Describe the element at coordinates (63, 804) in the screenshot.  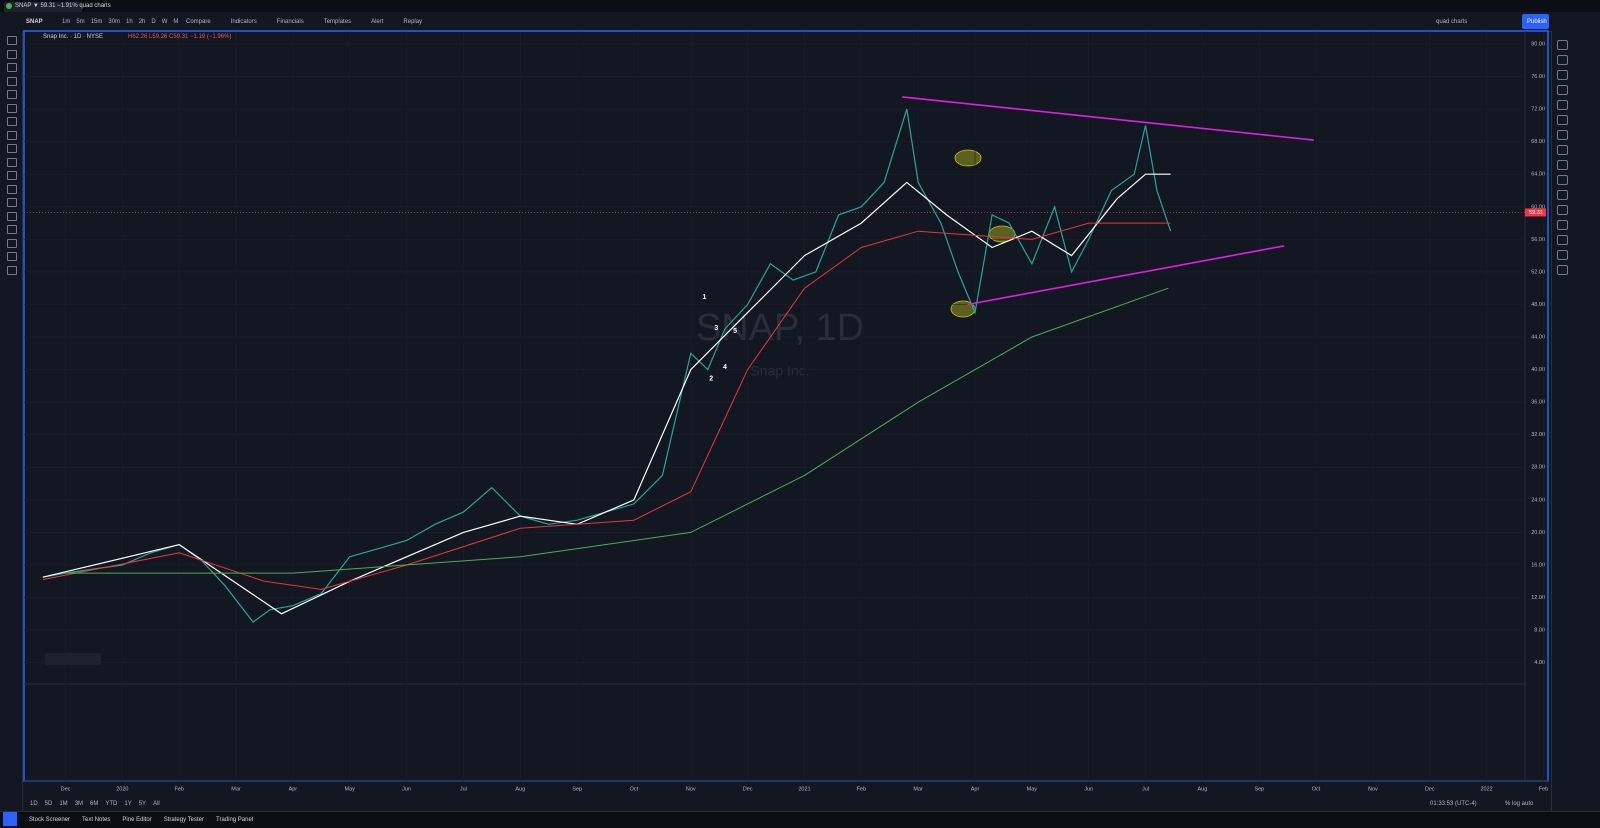
I see `range-button: 1M` at that location.